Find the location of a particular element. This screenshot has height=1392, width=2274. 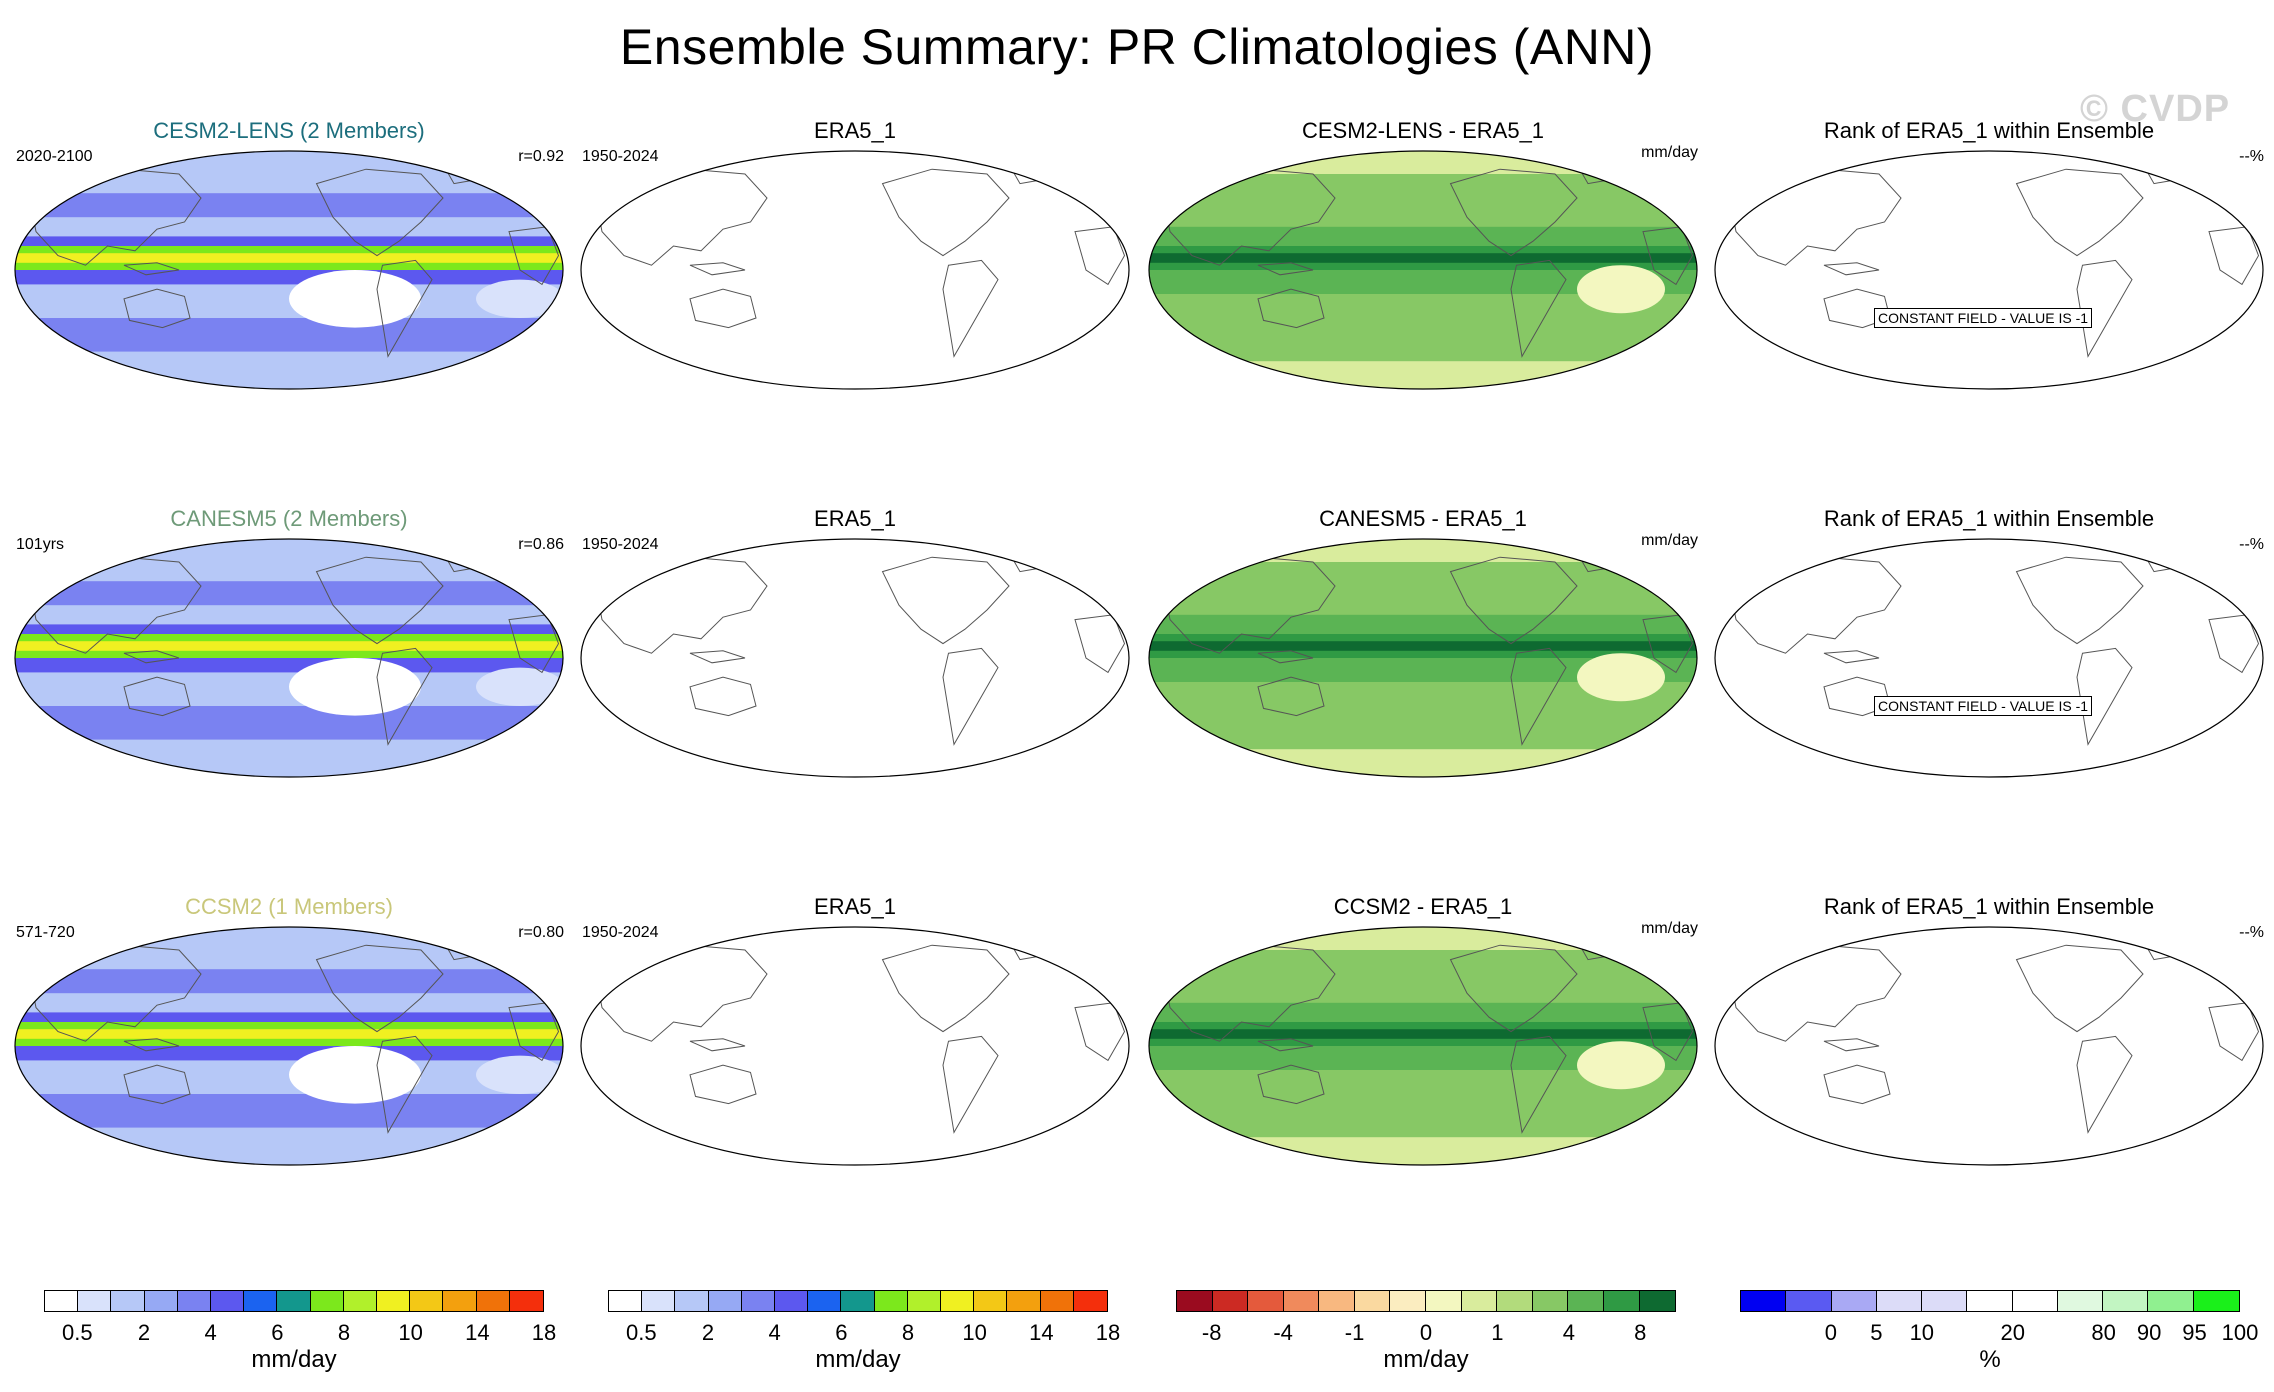

model-panel-title: CESM2-LENS (2 Members) is located at coordinates (289, 130).